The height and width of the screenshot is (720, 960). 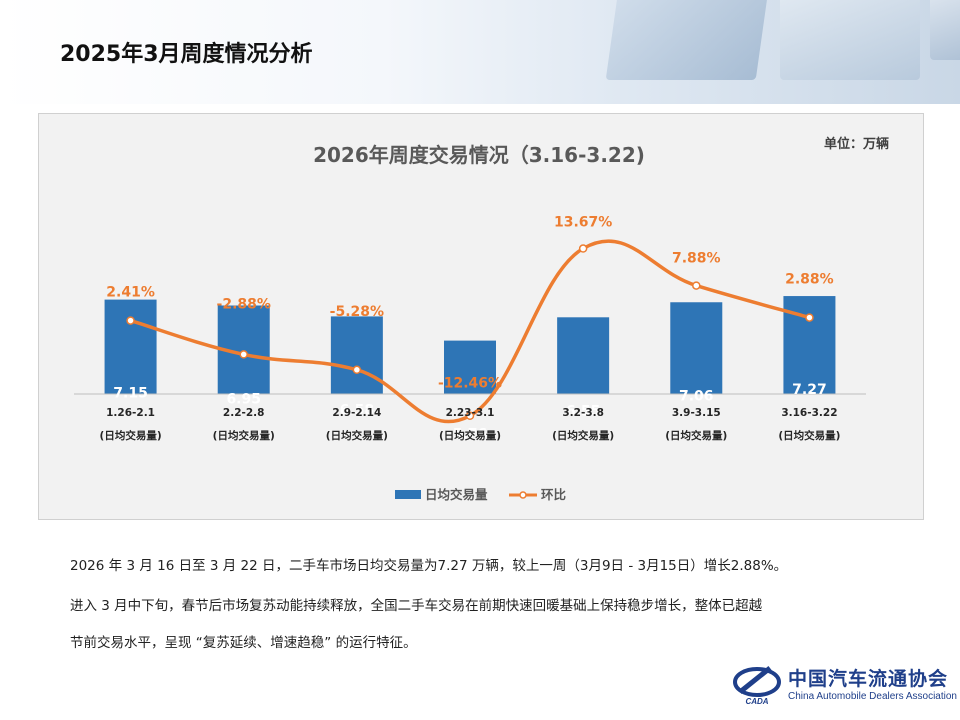 What do you see at coordinates (872, 696) in the screenshot?
I see `logo-name-en: China Automobile Dealers Association` at bounding box center [872, 696].